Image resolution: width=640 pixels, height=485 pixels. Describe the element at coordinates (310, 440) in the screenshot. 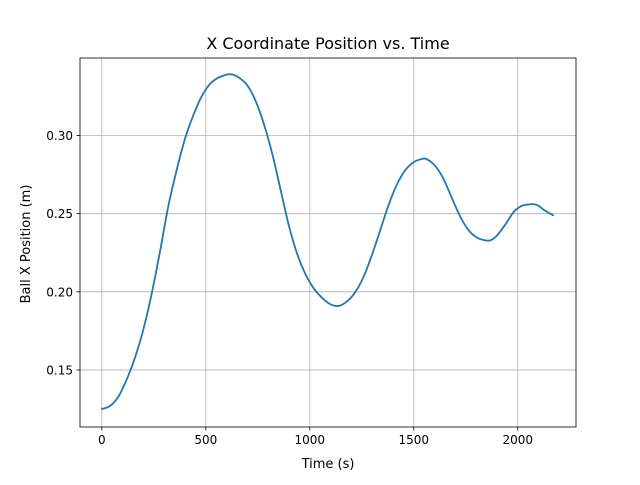

I see `x-tick-label: 1000` at that location.